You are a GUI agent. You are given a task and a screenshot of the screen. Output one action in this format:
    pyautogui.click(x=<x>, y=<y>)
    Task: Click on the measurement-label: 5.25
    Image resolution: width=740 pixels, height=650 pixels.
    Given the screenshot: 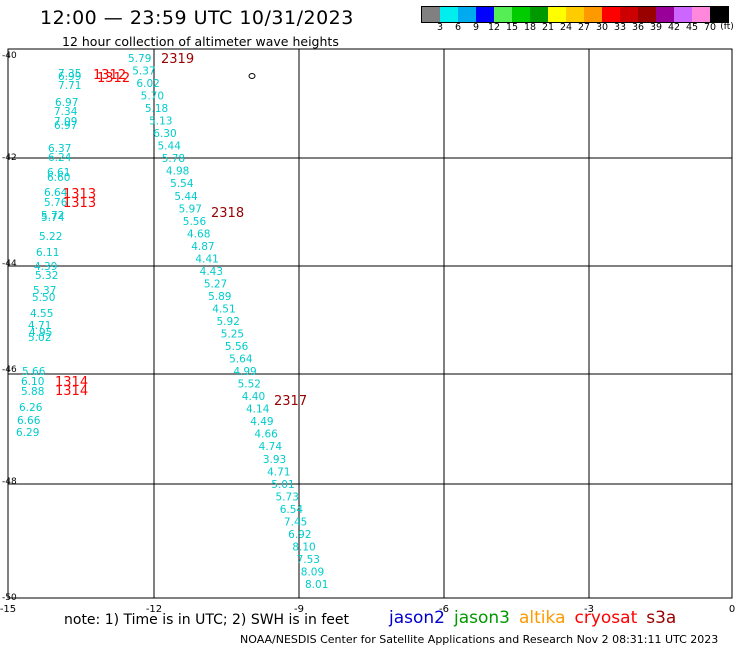 What is the action you would take?
    pyautogui.click(x=232, y=335)
    